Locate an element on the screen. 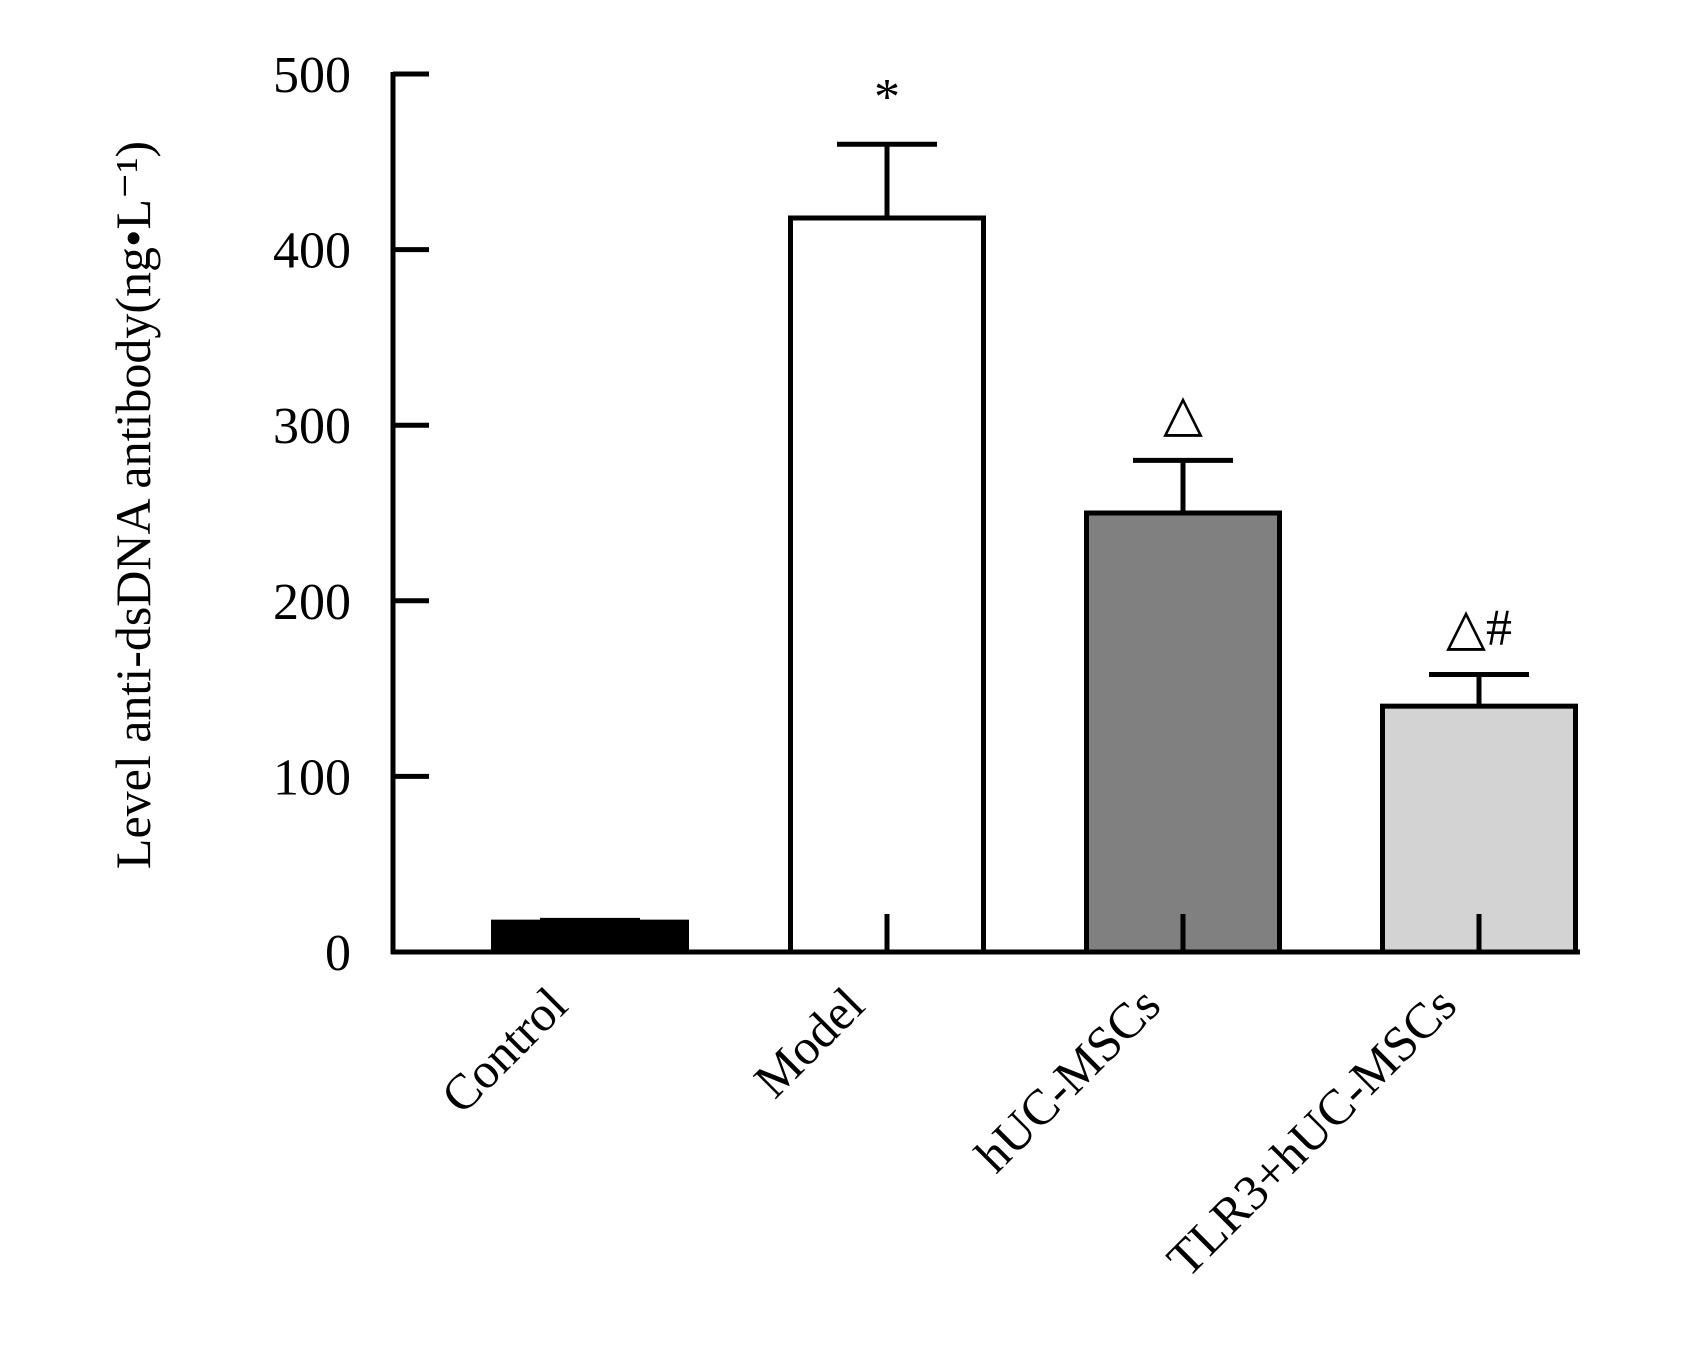  bar-tlr3-huc-mscs is located at coordinates (1479, 829).